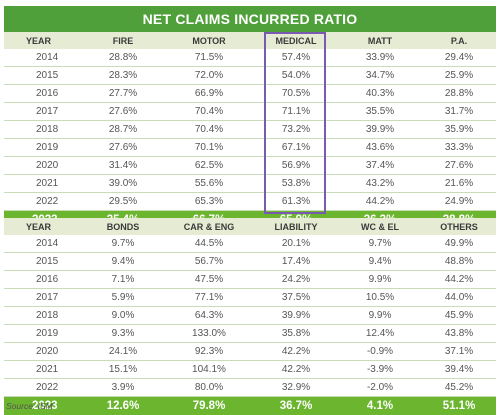 The width and height of the screenshot is (500, 415). I want to click on table-cell: 48.8%, so click(459, 261).